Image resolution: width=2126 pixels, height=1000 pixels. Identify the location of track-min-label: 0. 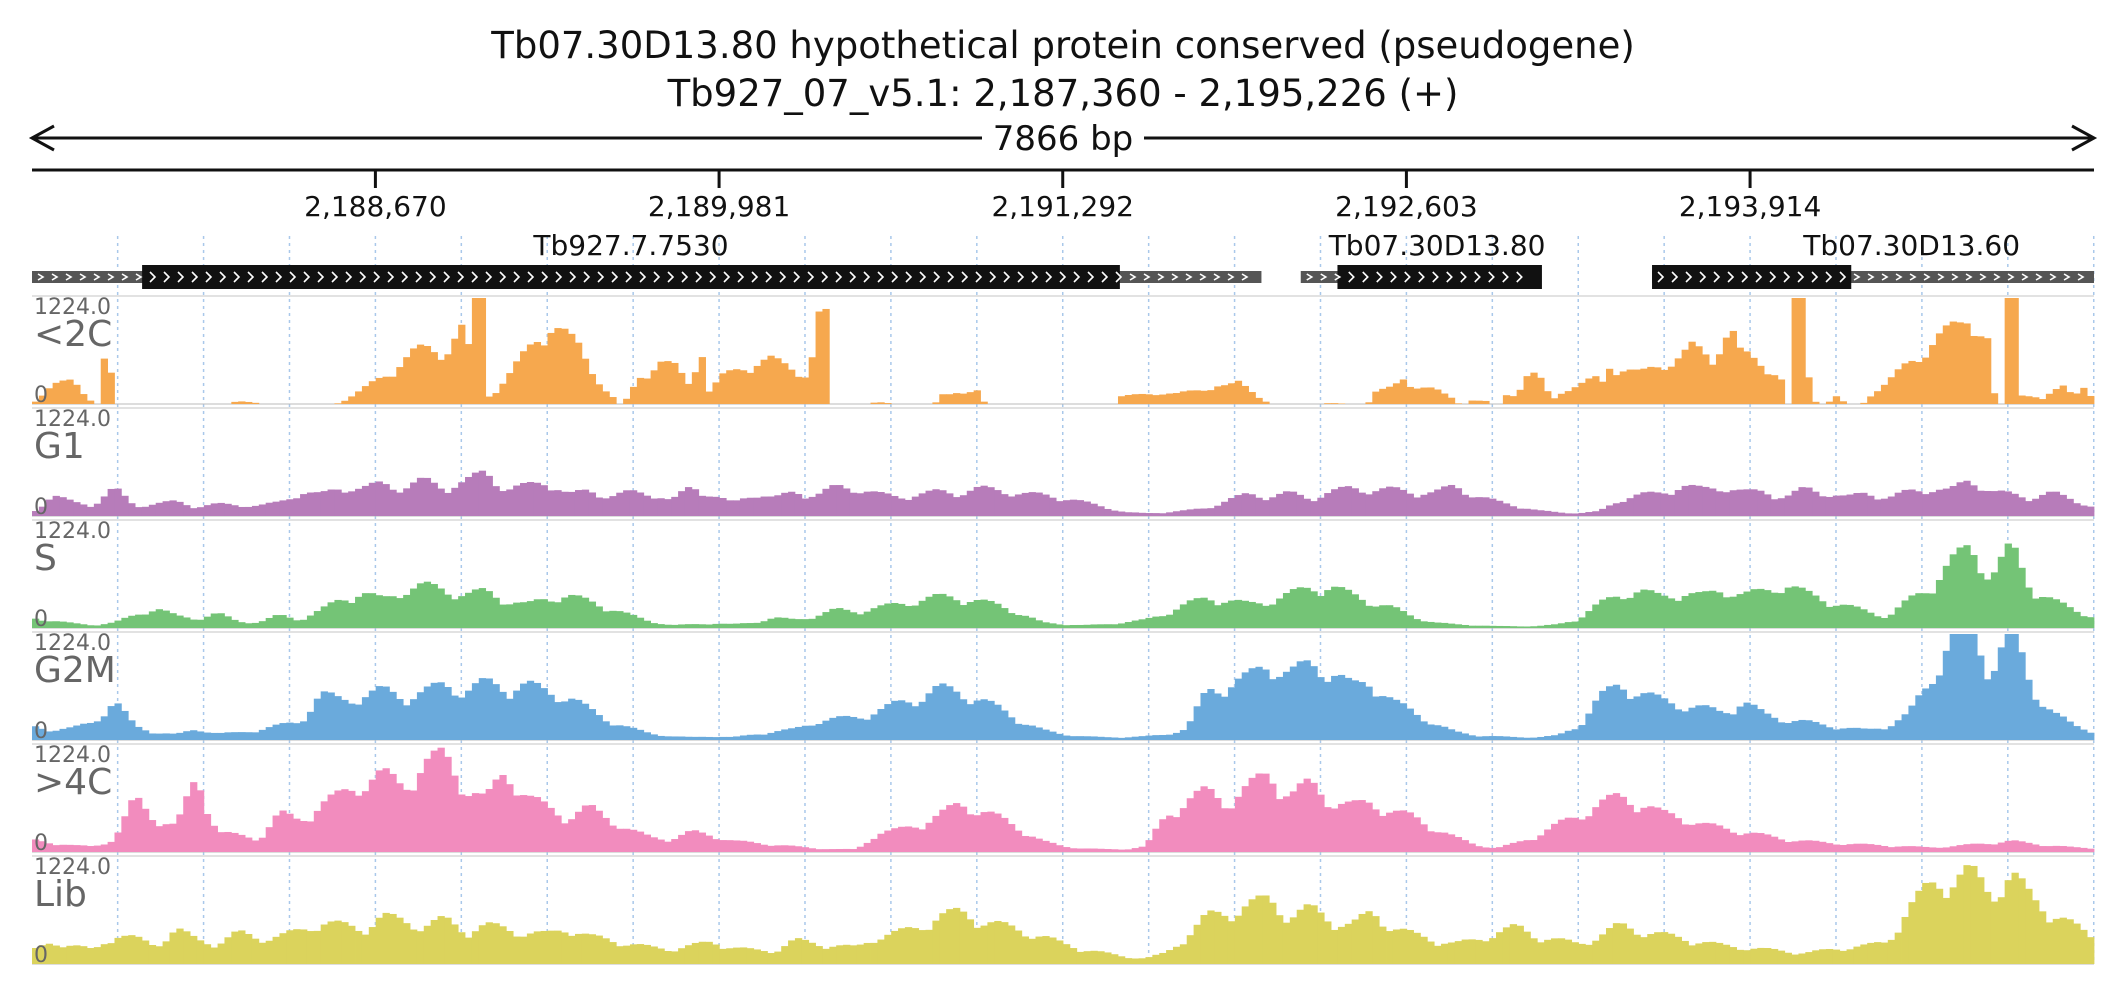
(41, 955).